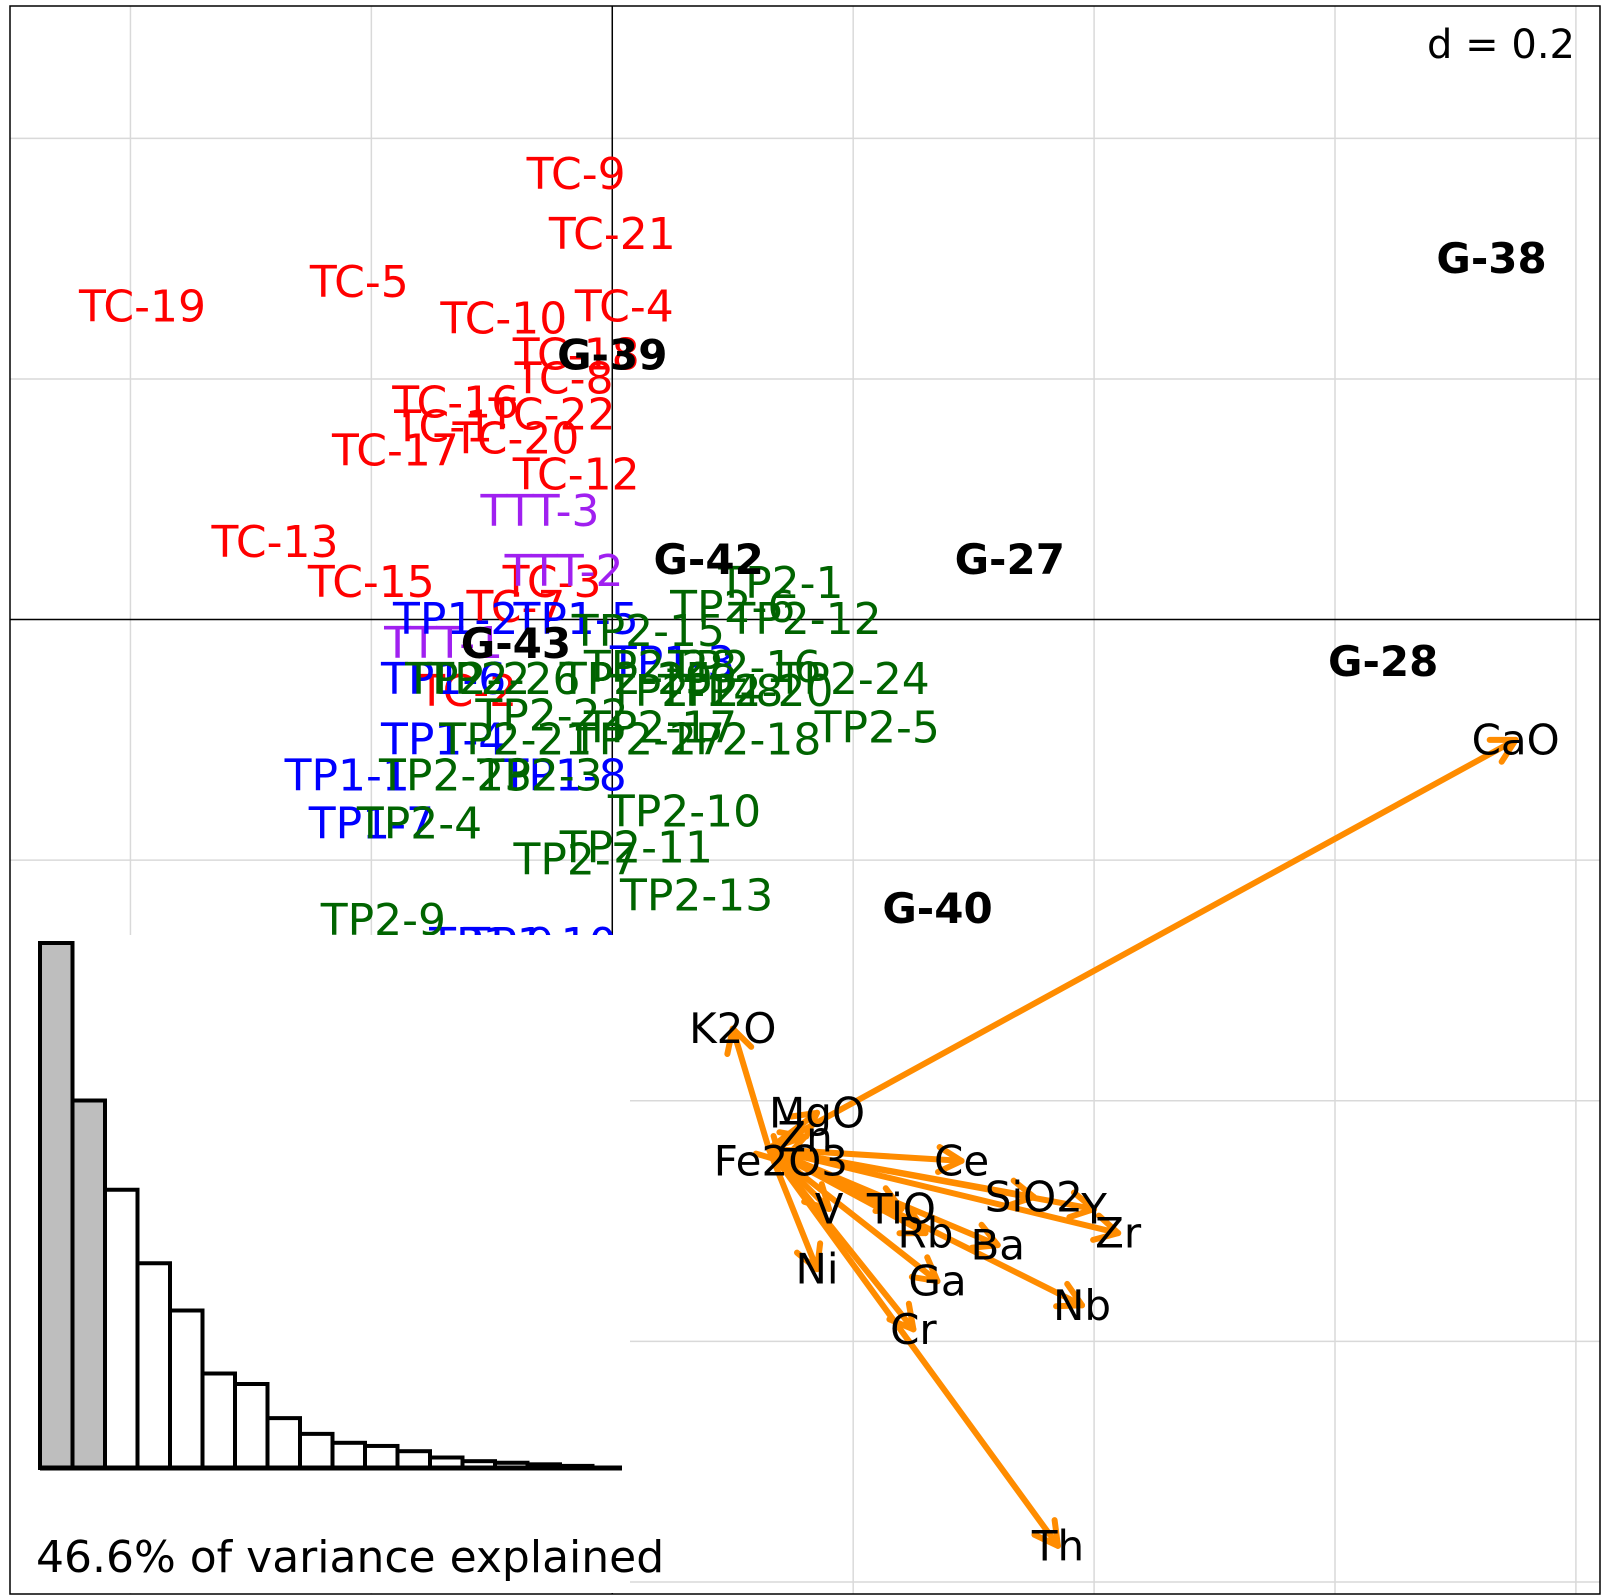 The width and height of the screenshot is (1605, 1596). Describe the element at coordinates (1118, 1233) in the screenshot. I see `variable-label-zr: Zr` at that location.